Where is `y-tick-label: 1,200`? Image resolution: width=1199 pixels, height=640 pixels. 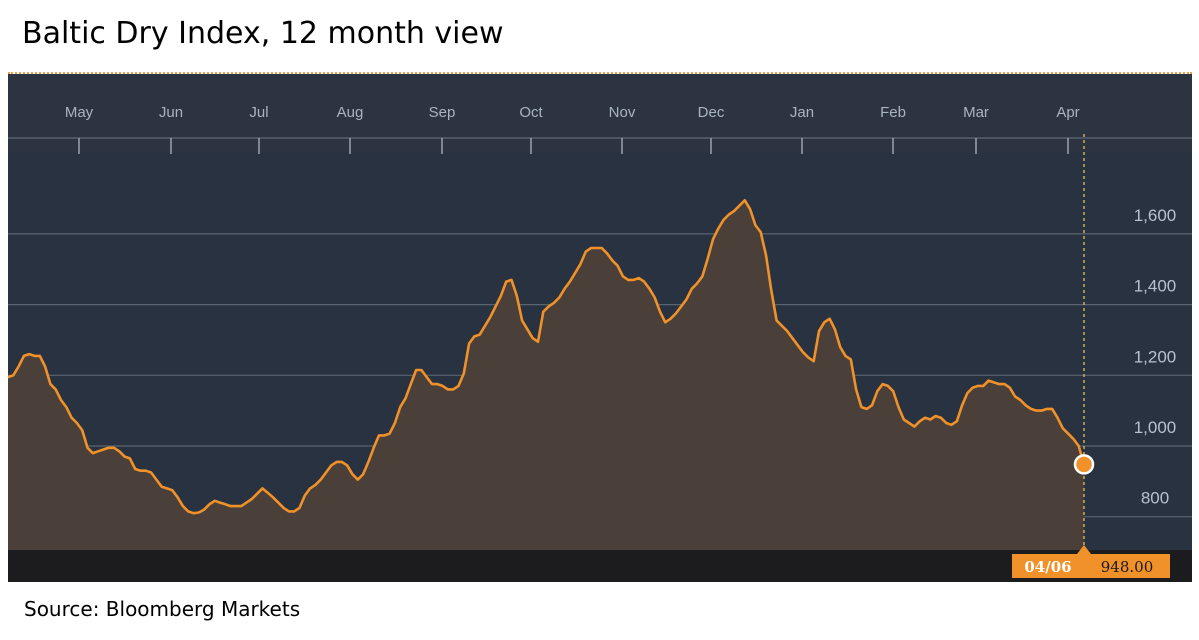 y-tick-label: 1,200 is located at coordinates (1155, 356).